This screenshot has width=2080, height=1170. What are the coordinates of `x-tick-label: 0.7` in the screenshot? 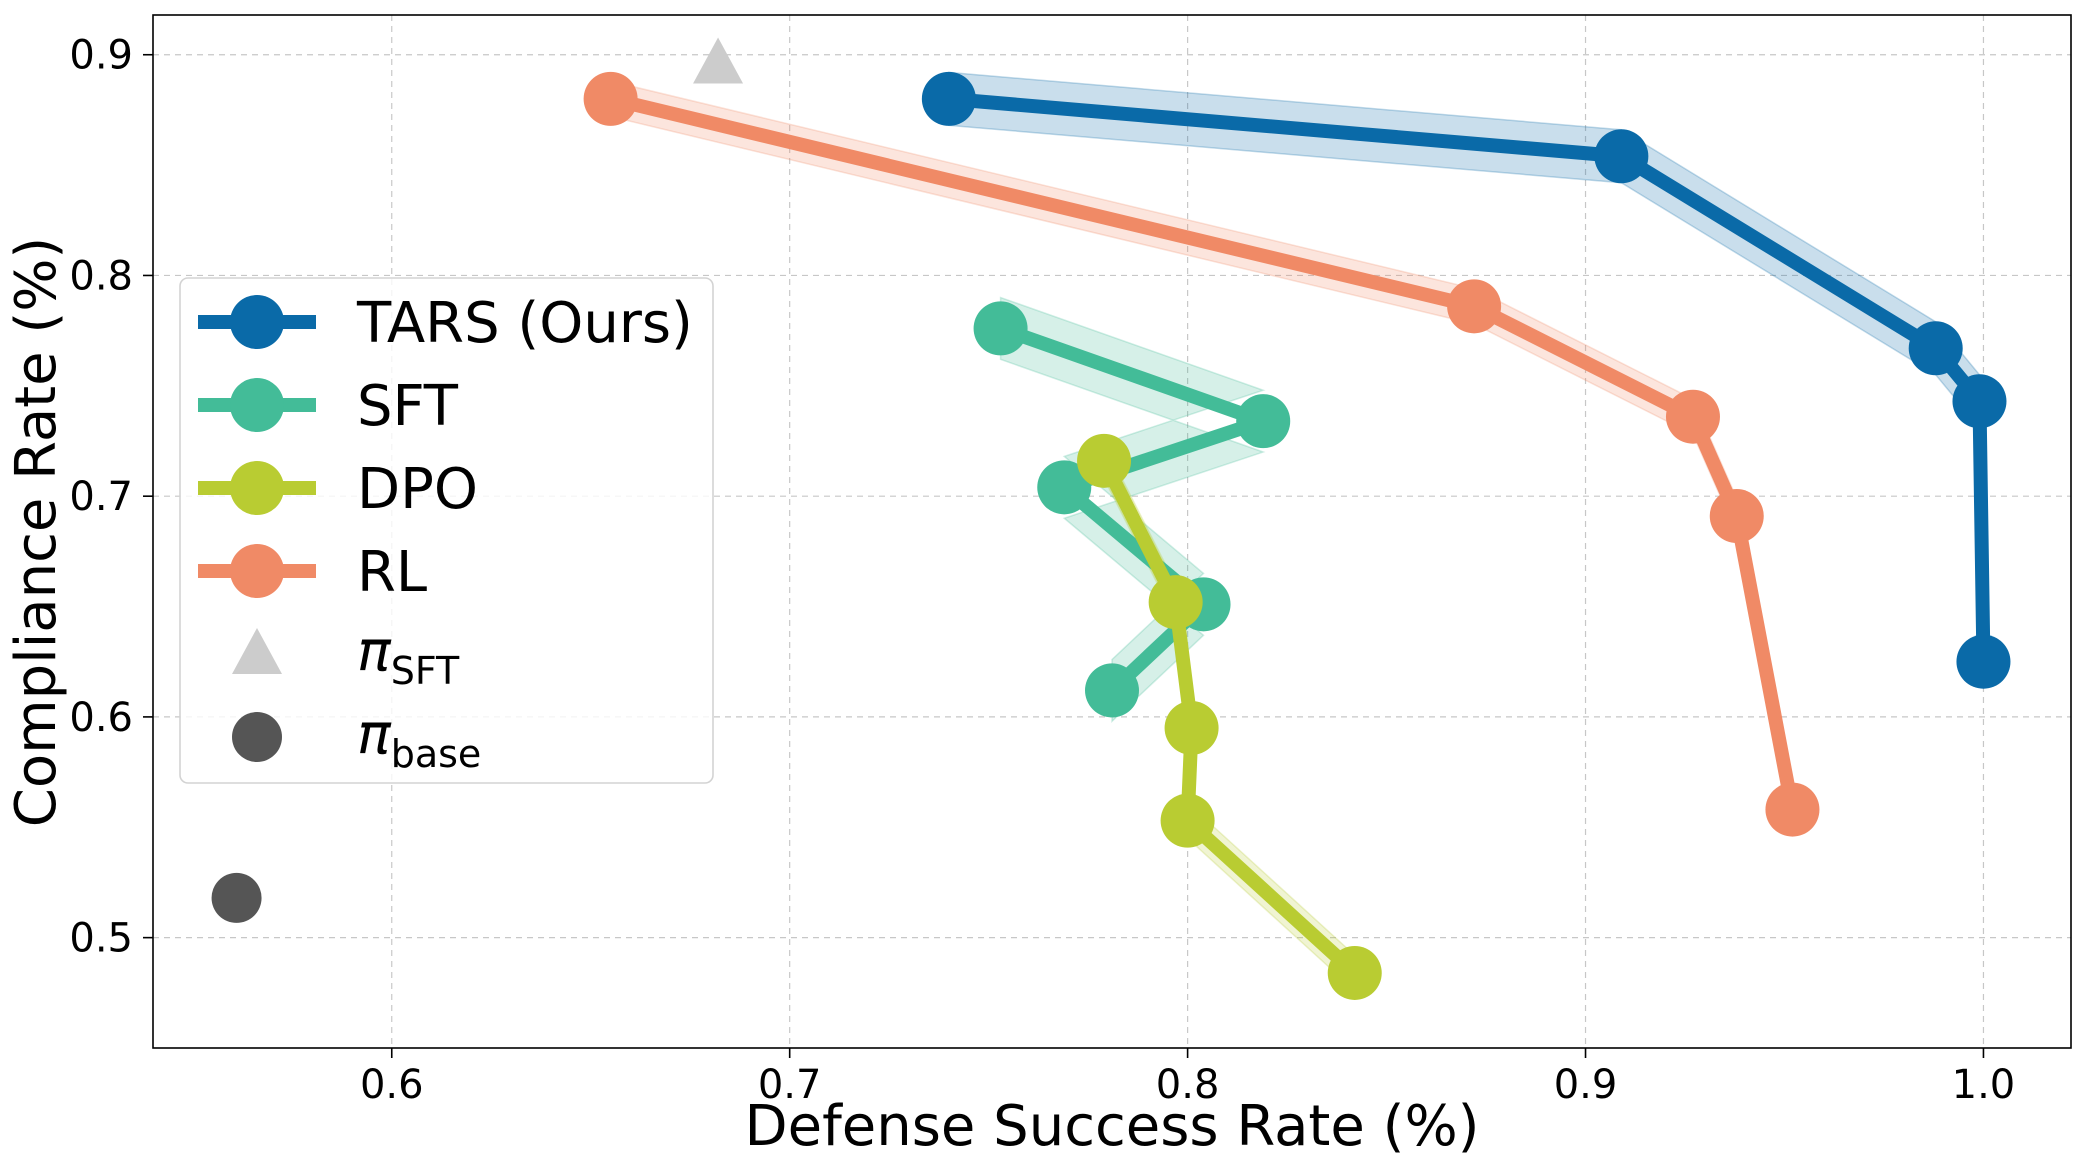 It's located at (790, 1085).